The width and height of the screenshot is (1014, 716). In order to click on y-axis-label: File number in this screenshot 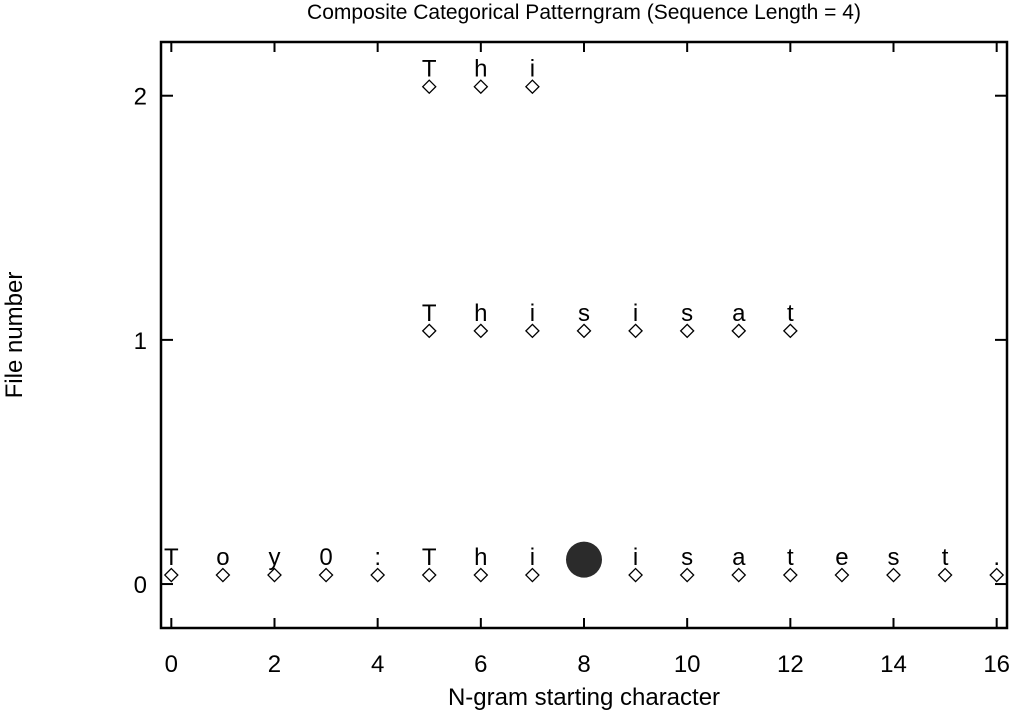, I will do `click(14, 335)`.